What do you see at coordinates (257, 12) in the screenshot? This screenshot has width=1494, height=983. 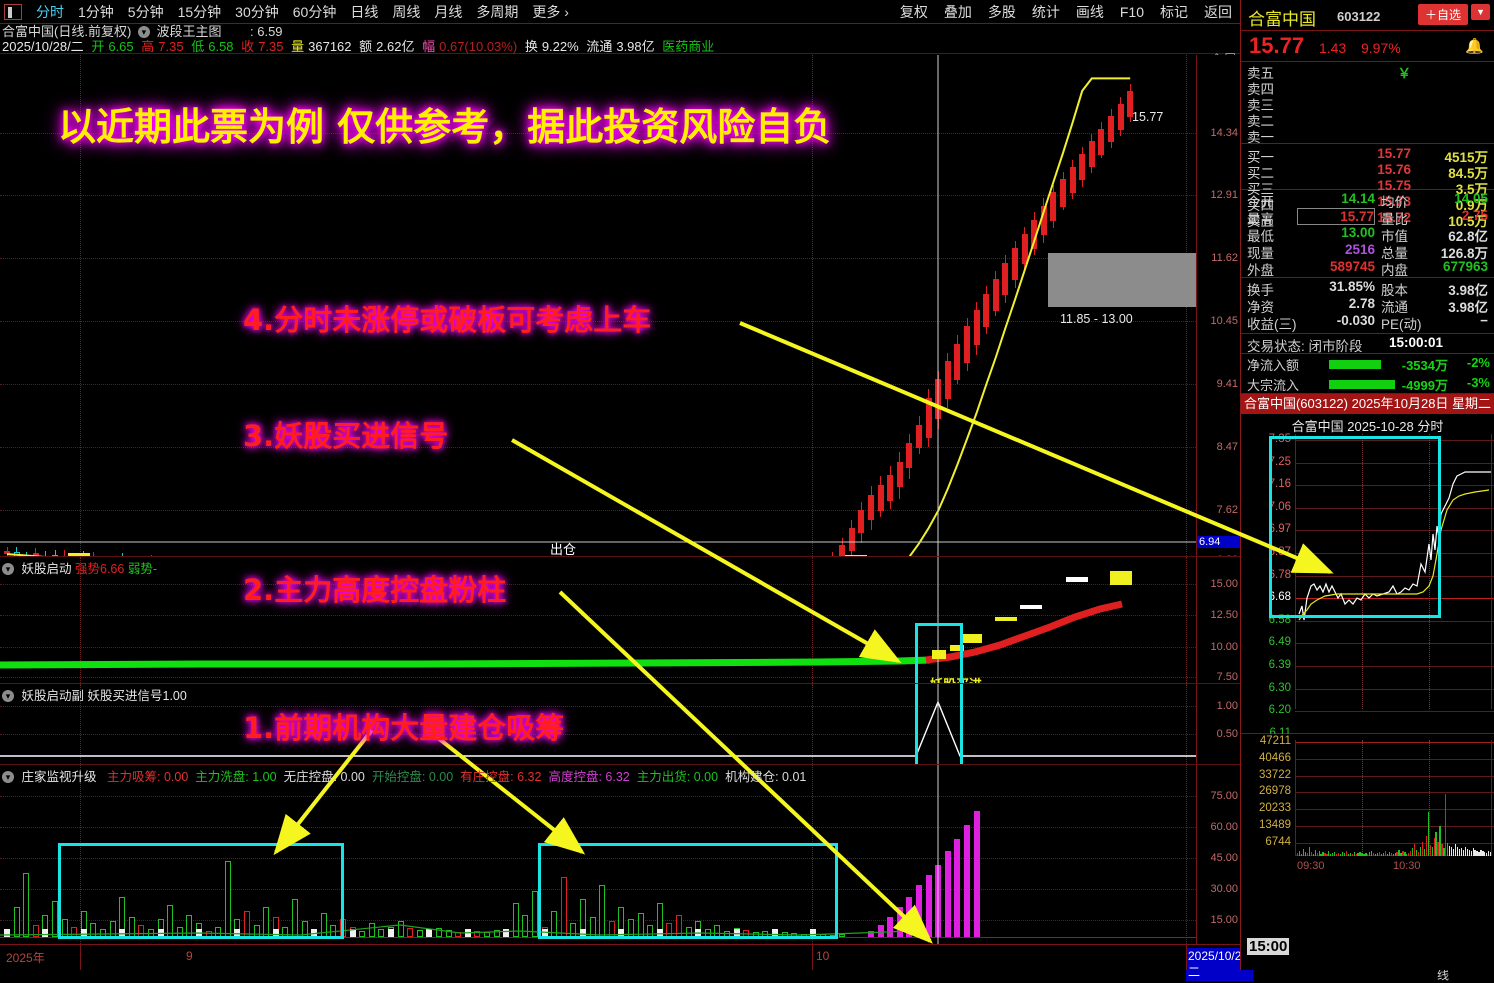 I see `tab-30min: 30分钟` at bounding box center [257, 12].